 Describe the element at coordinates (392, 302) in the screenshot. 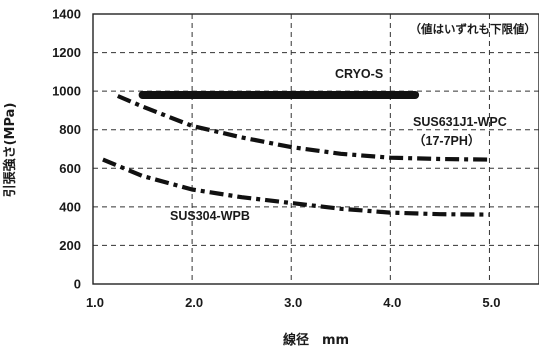

I see `x-tick-label: 4.0` at that location.